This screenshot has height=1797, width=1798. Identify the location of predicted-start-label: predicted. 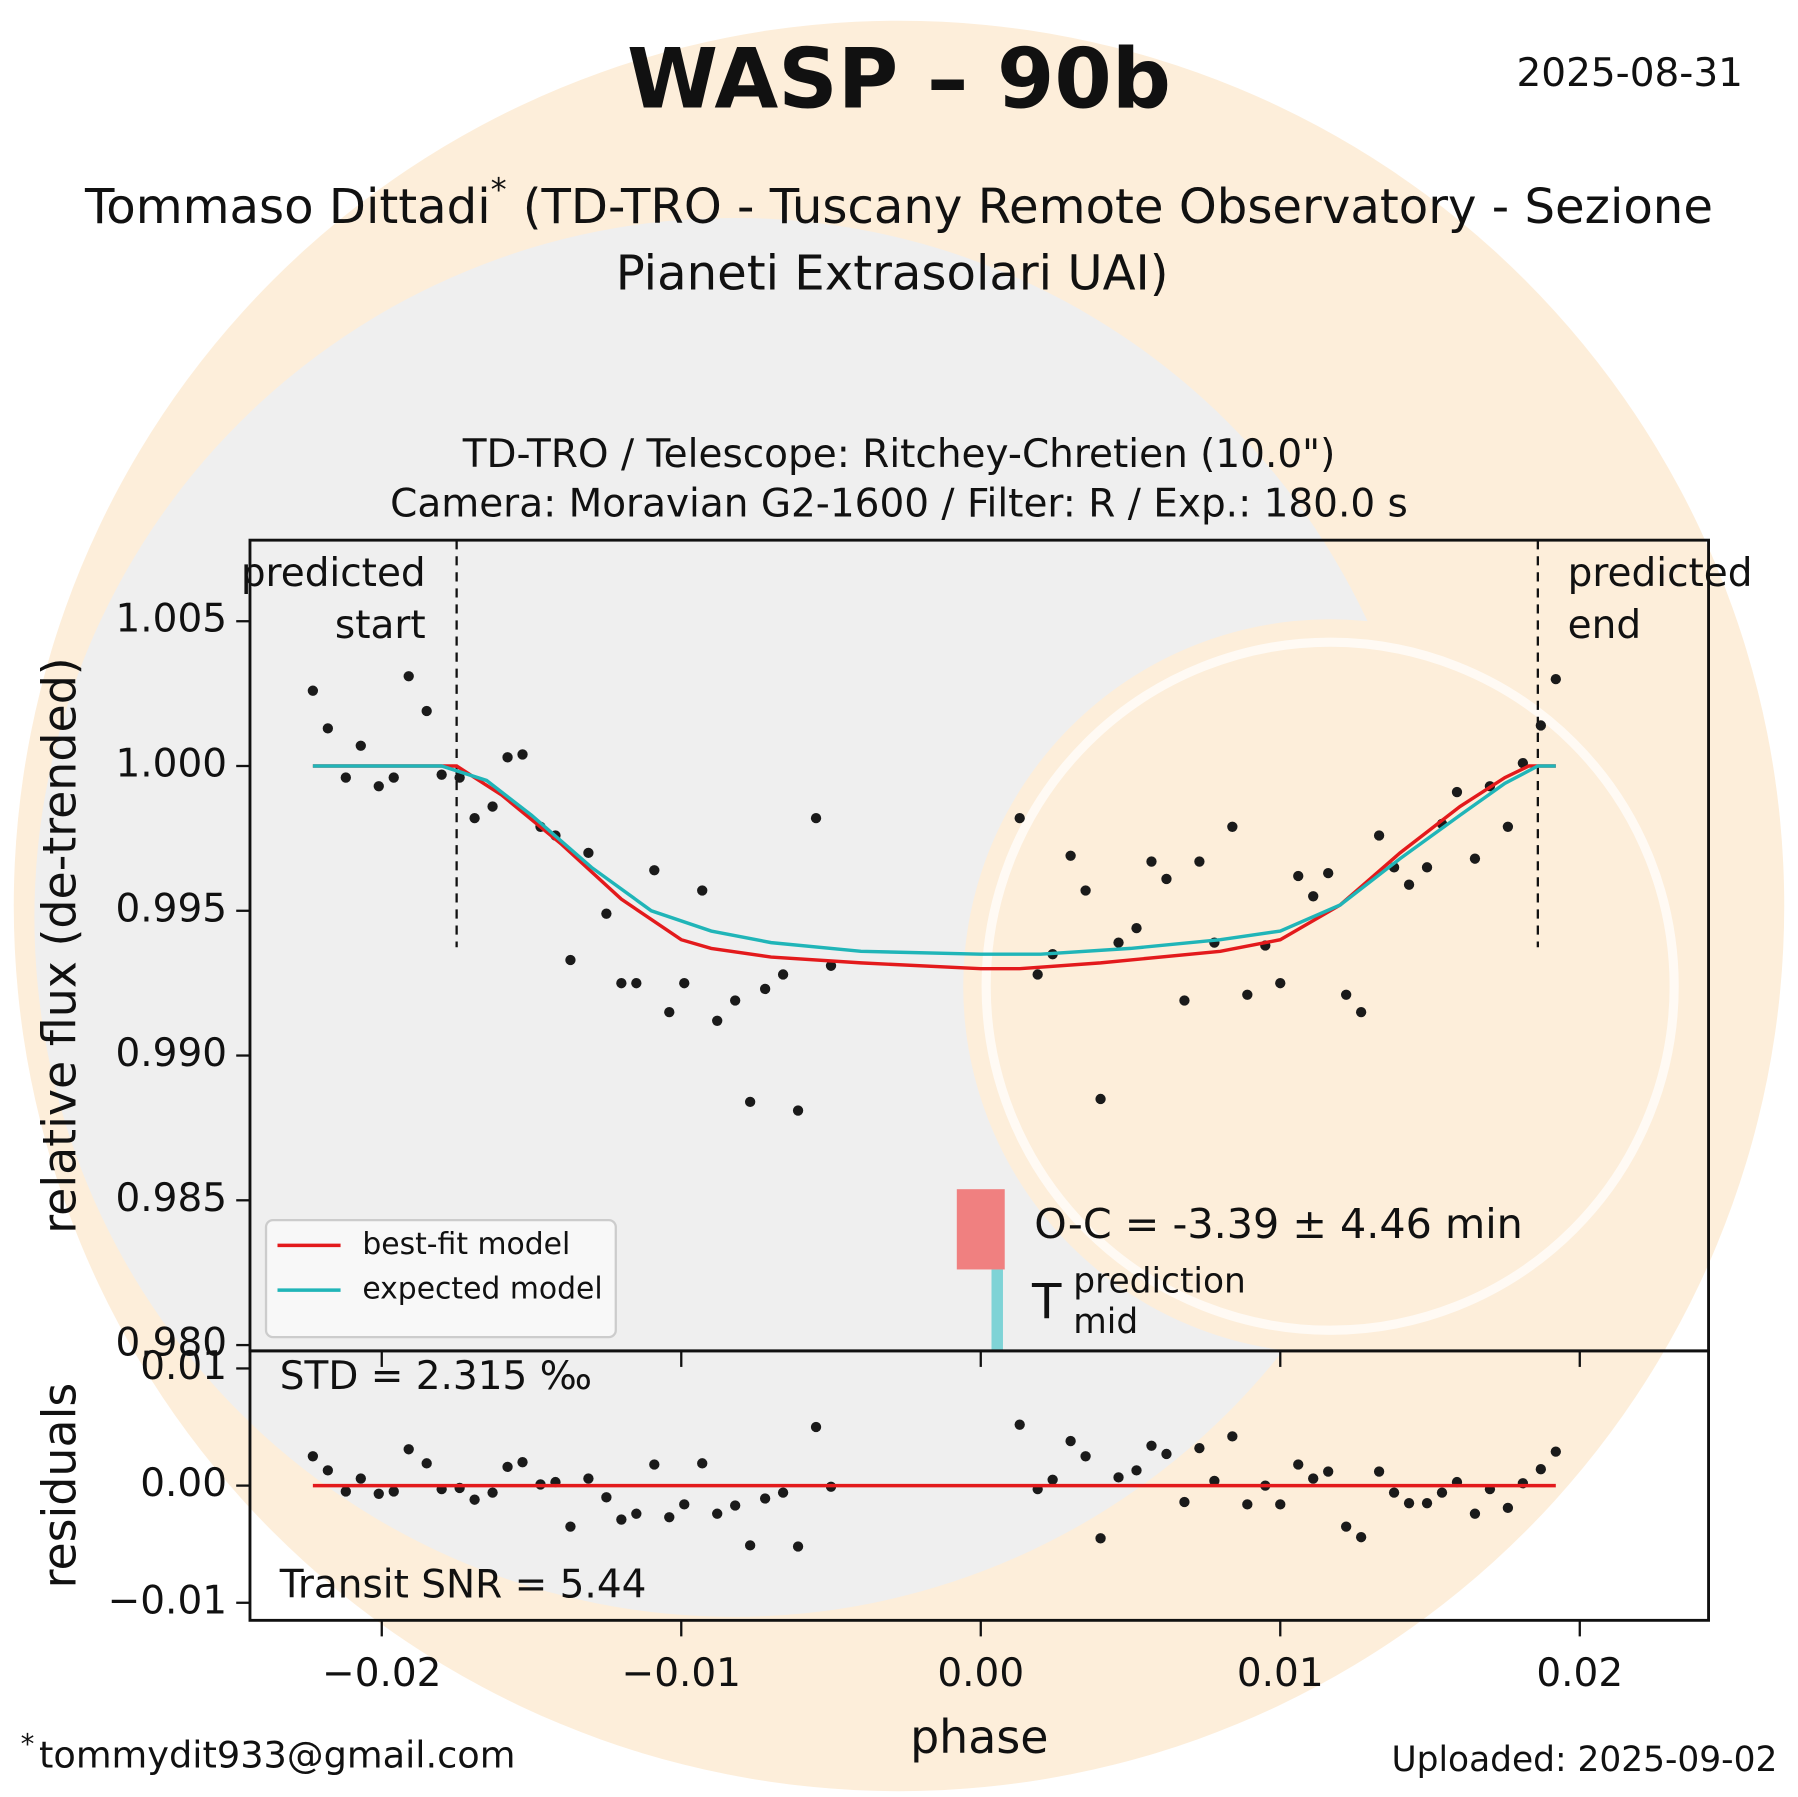
(333, 573).